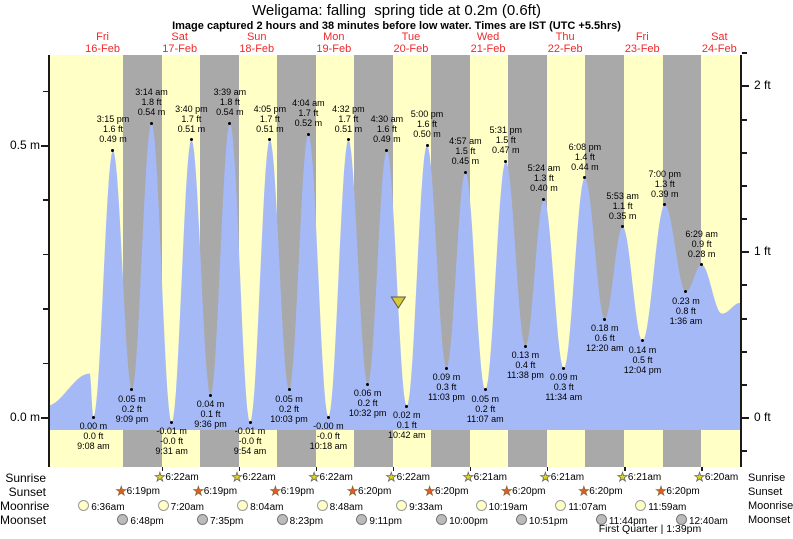 Image resolution: width=793 pixels, height=539 pixels. Describe the element at coordinates (346, 507) in the screenshot. I see `astro-time: 8:48am` at that location.